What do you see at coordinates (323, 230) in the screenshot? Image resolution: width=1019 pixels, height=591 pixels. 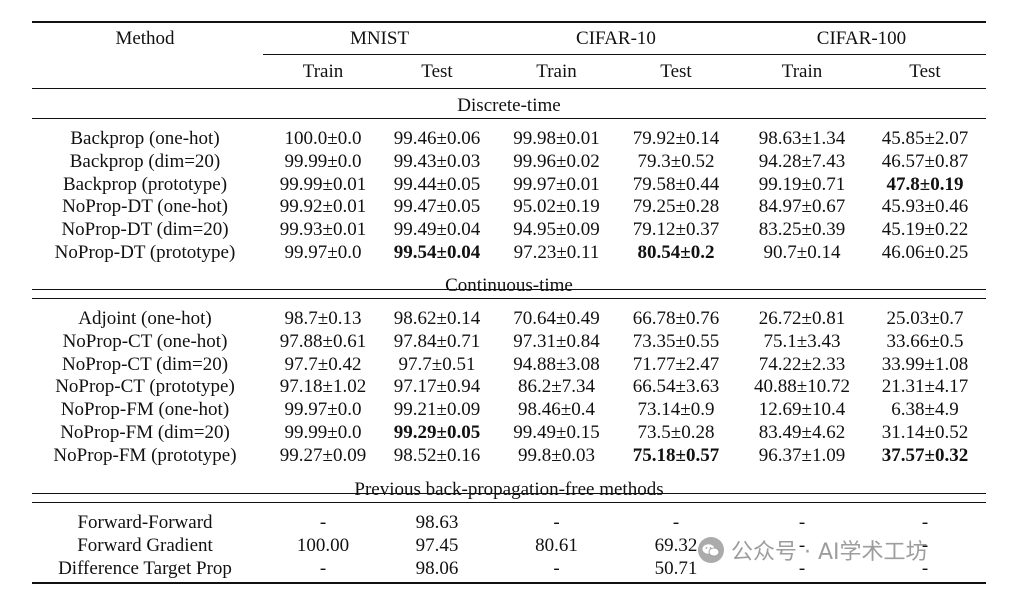 I see `table-cell: 99.93±0.01` at bounding box center [323, 230].